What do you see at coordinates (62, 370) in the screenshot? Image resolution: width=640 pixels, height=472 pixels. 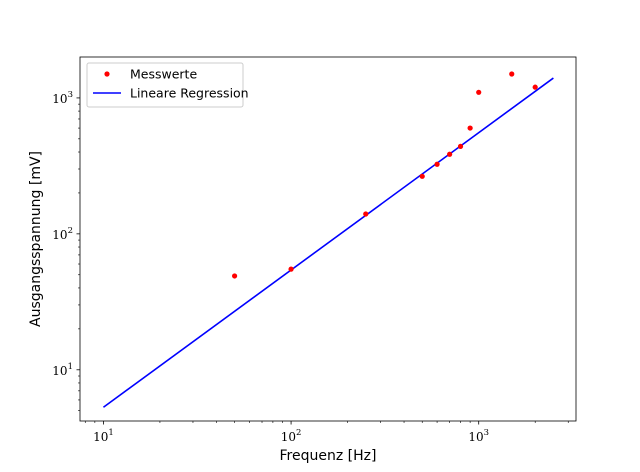 I see `y-tick-label: 10¹` at bounding box center [62, 370].